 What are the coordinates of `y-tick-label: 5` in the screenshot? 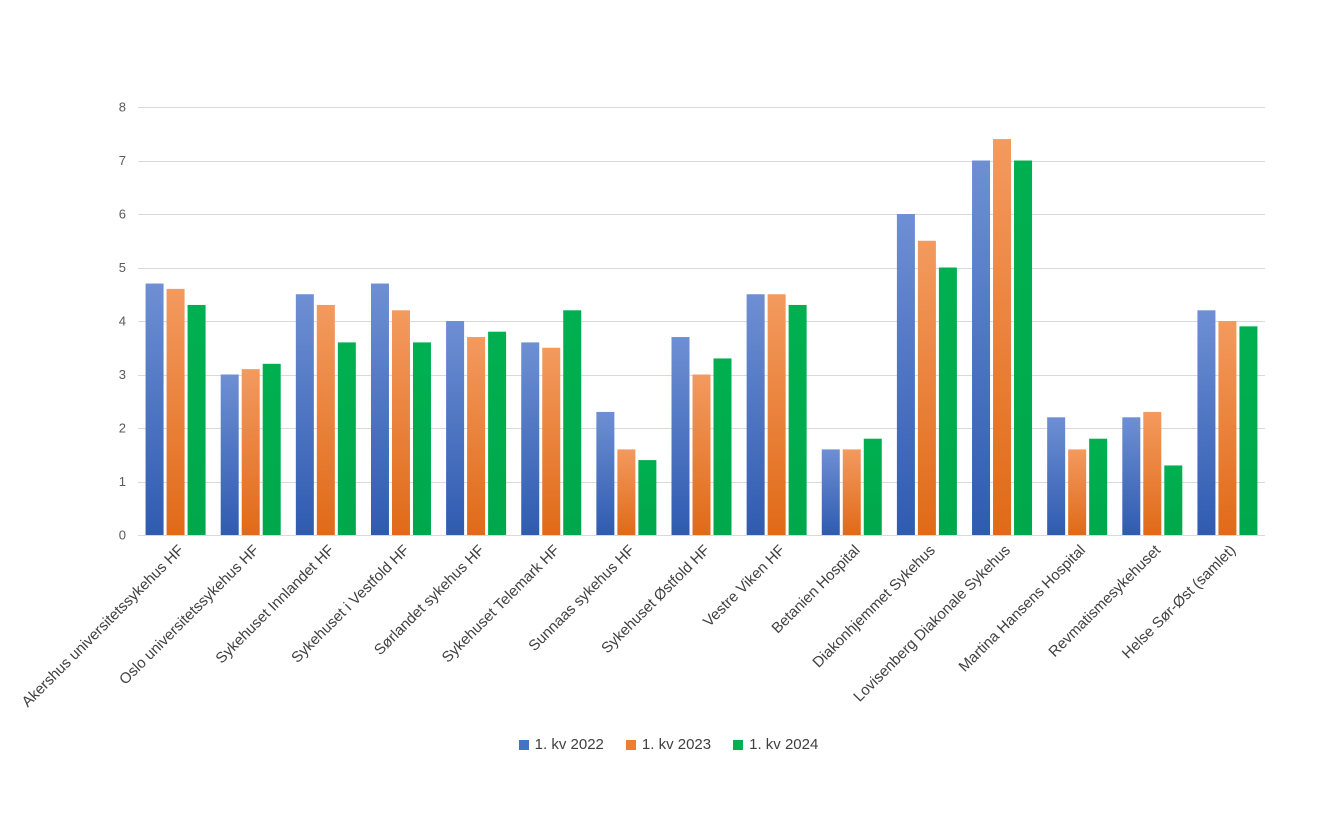 It's located at (122, 267).